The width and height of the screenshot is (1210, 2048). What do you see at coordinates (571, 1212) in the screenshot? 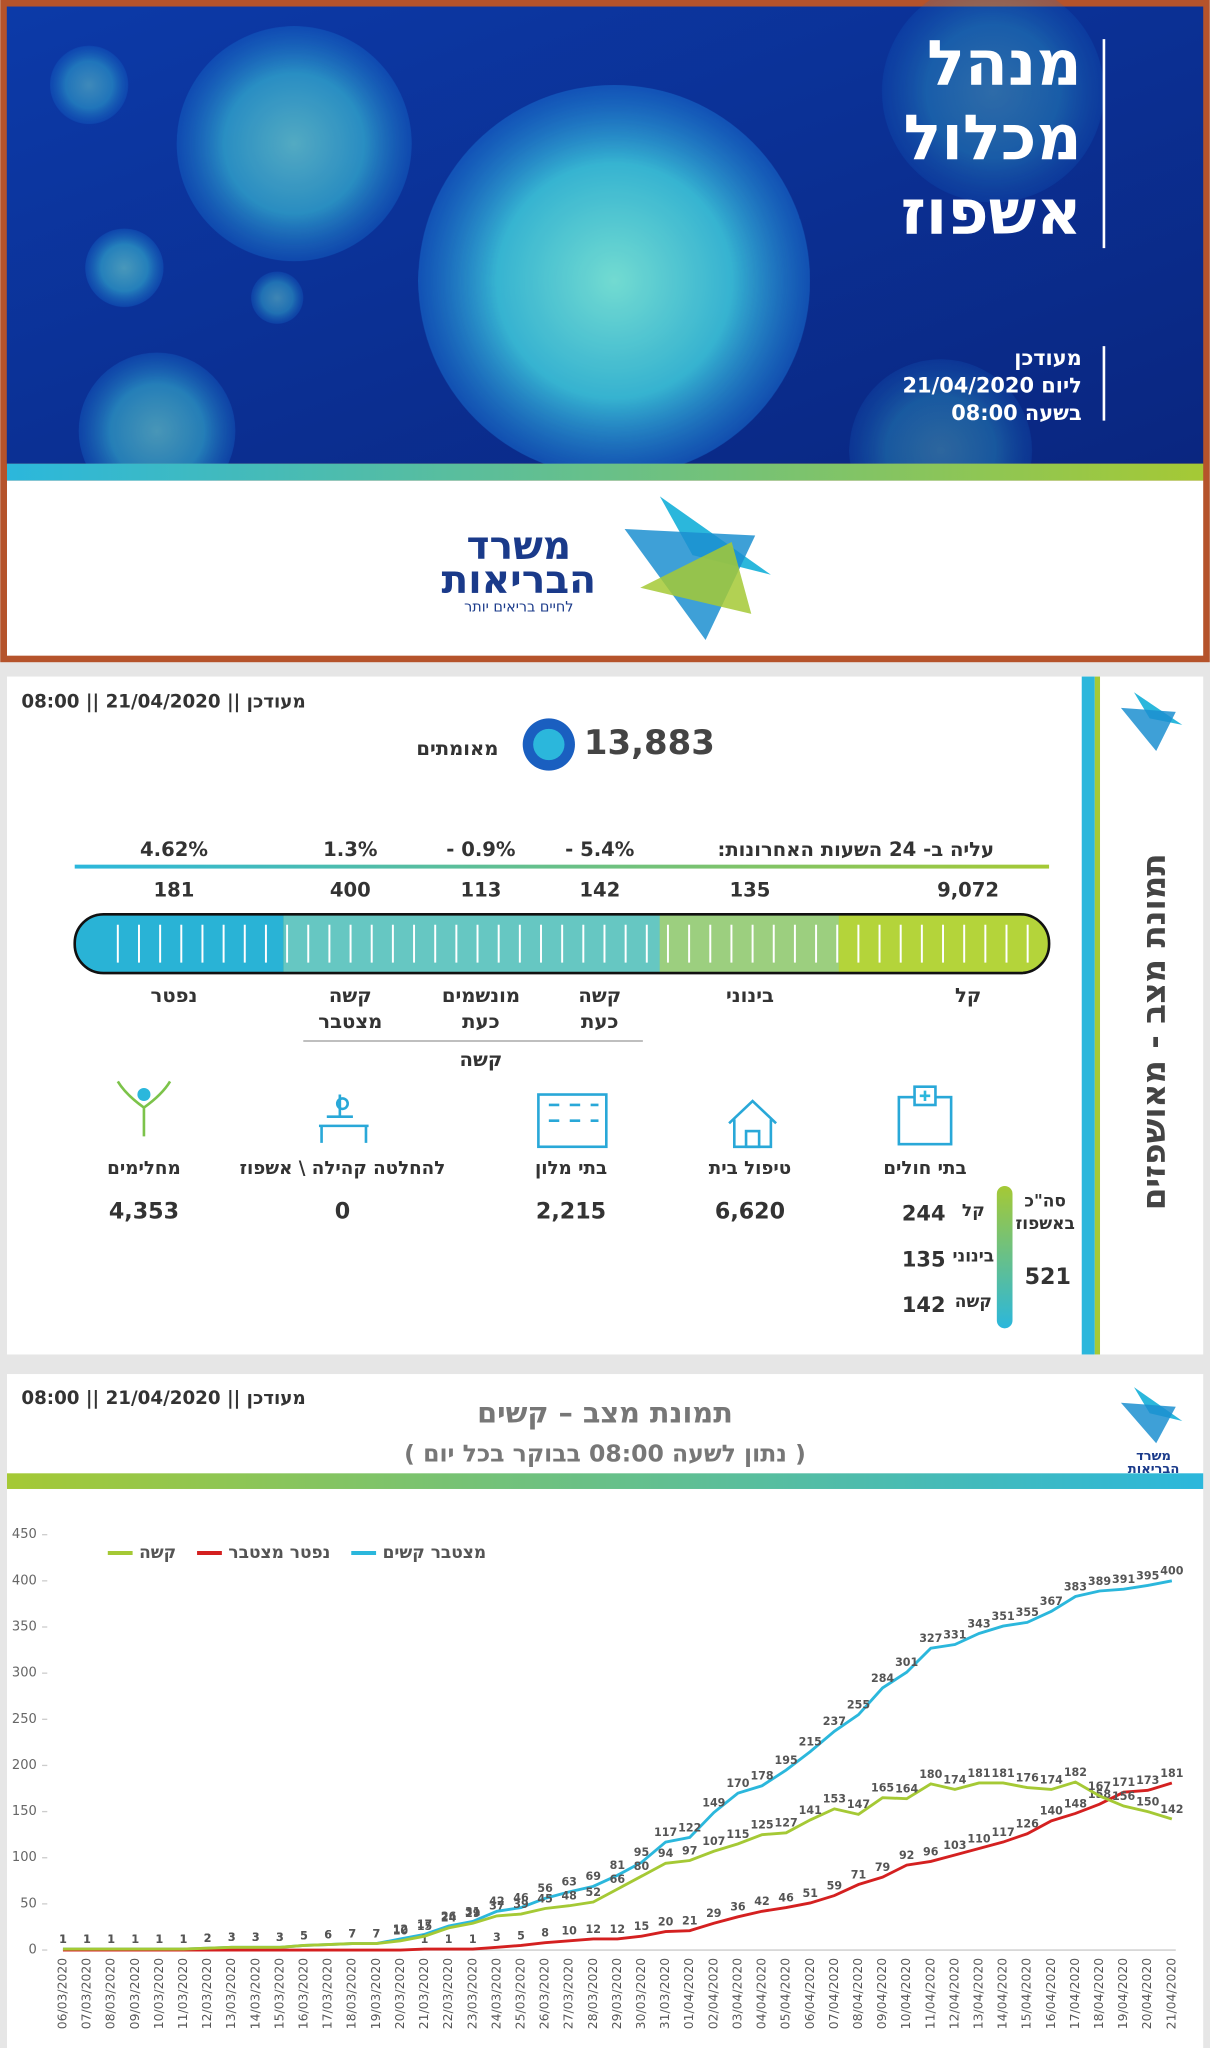
I see `facility-count: 2,215` at bounding box center [571, 1212].